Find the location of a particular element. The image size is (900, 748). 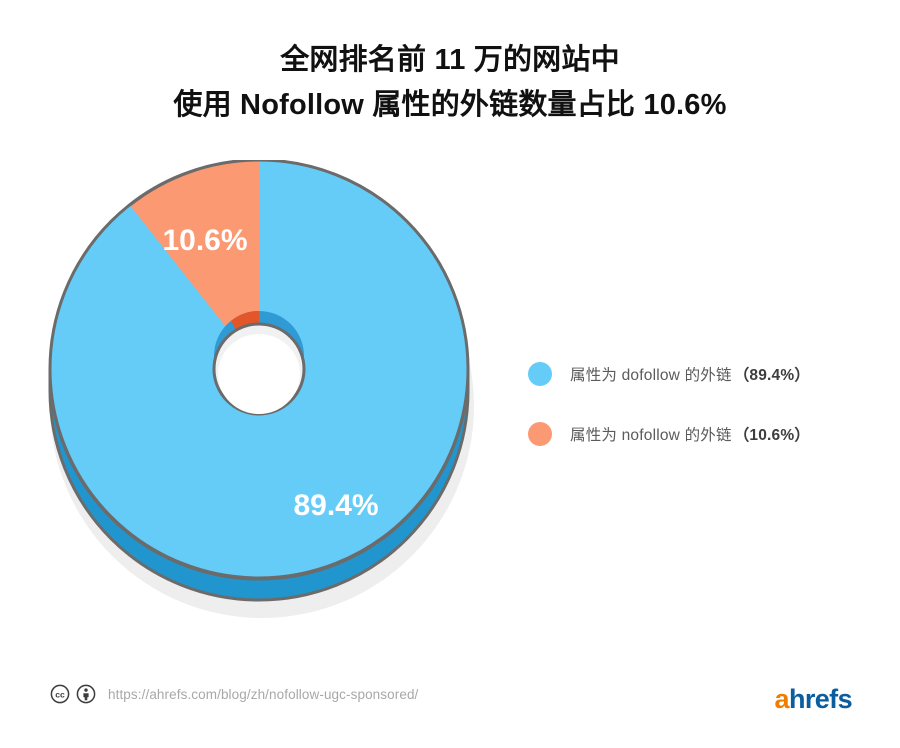

legend-label-nofollow-text: 属性为 nofollow 的外链 is located at coordinates (651, 435).